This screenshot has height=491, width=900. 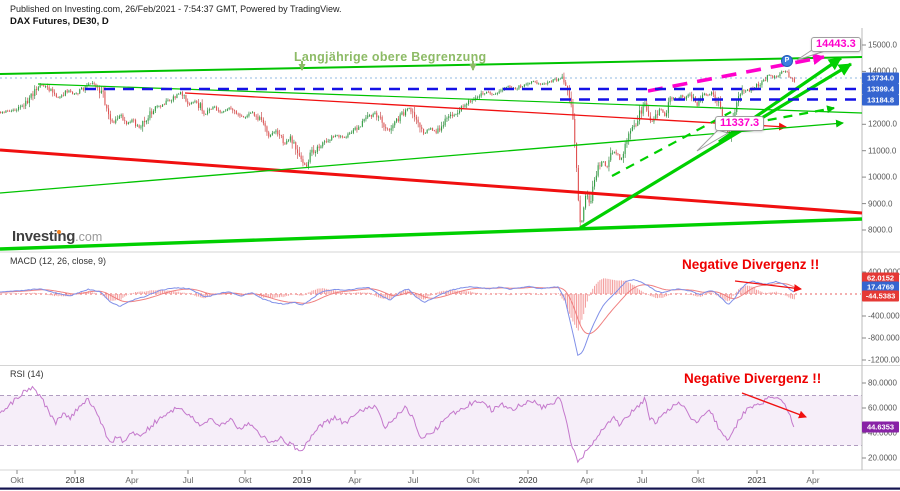 What do you see at coordinates (882, 124) in the screenshot?
I see `price-axis-label: 12000.0` at bounding box center [882, 124].